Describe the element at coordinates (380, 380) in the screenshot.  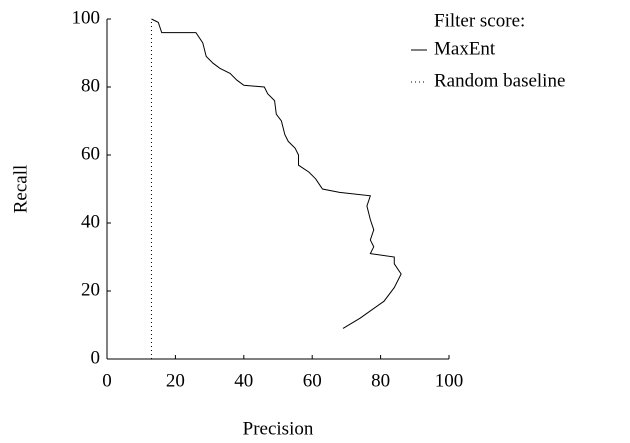
I see `x-tick-label: 80` at that location.